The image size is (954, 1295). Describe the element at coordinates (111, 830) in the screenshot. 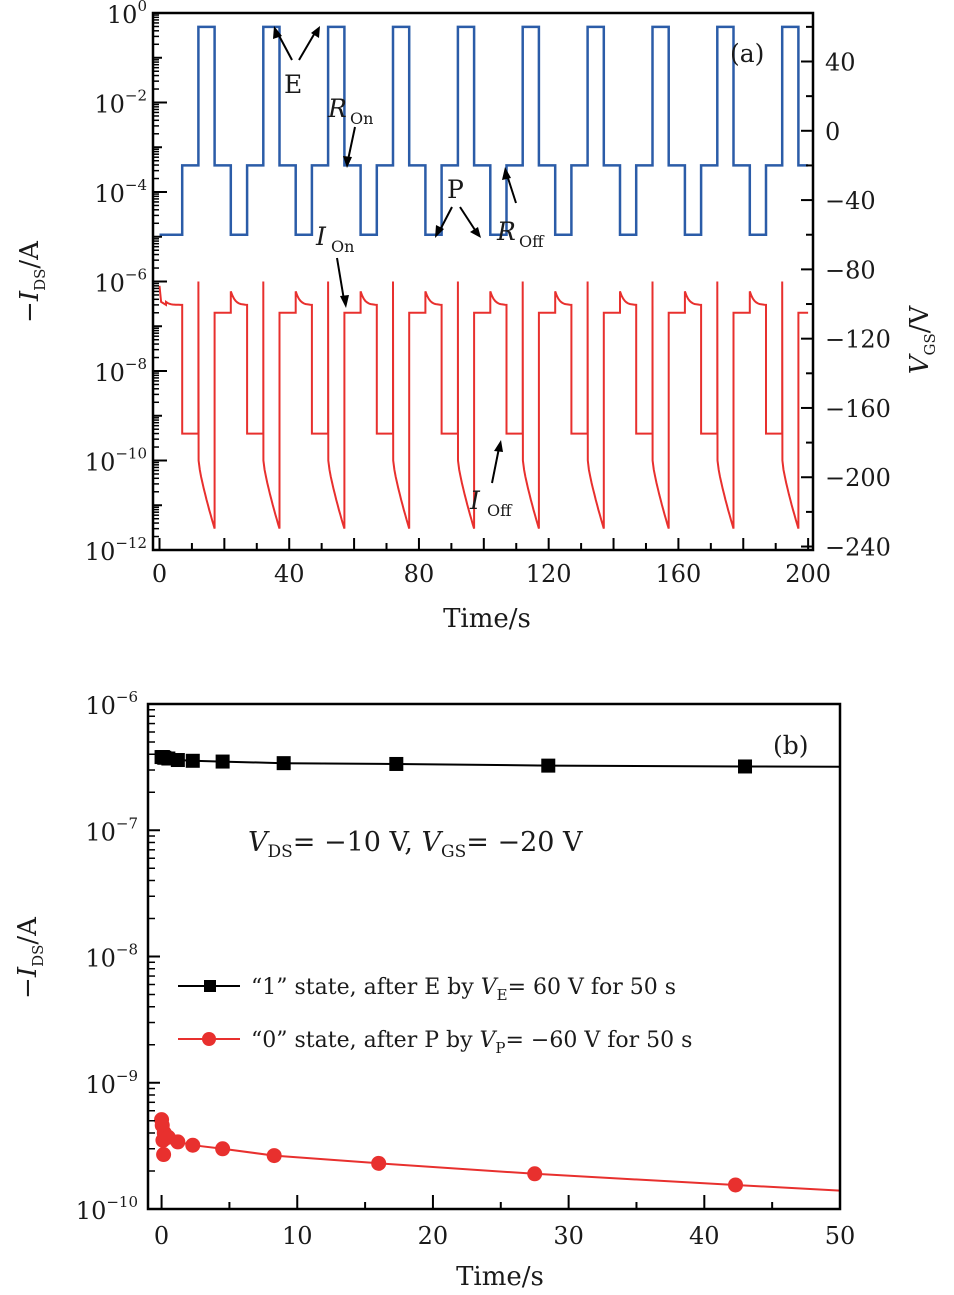

I see `y-tick-label: 10⁻⁷` at that location.